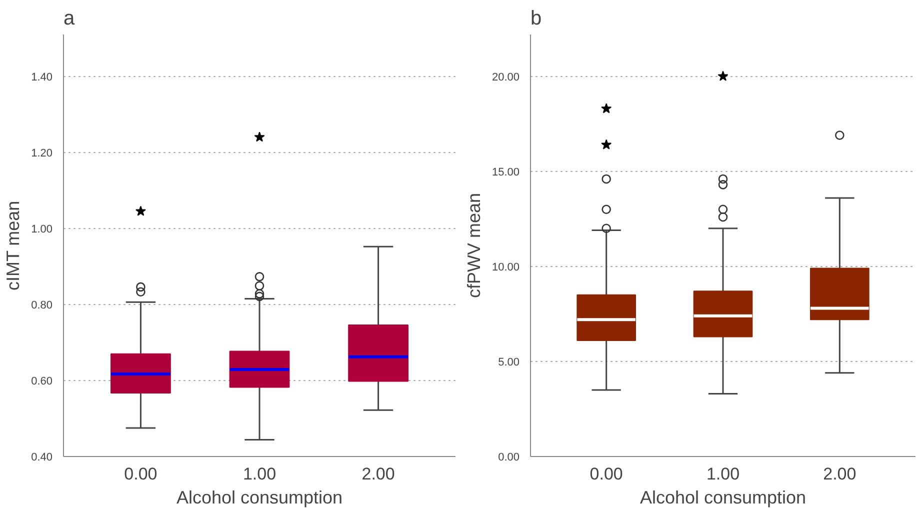 This screenshot has height=514, width=924. I want to click on y-tick-label: 5.00, so click(509, 362).